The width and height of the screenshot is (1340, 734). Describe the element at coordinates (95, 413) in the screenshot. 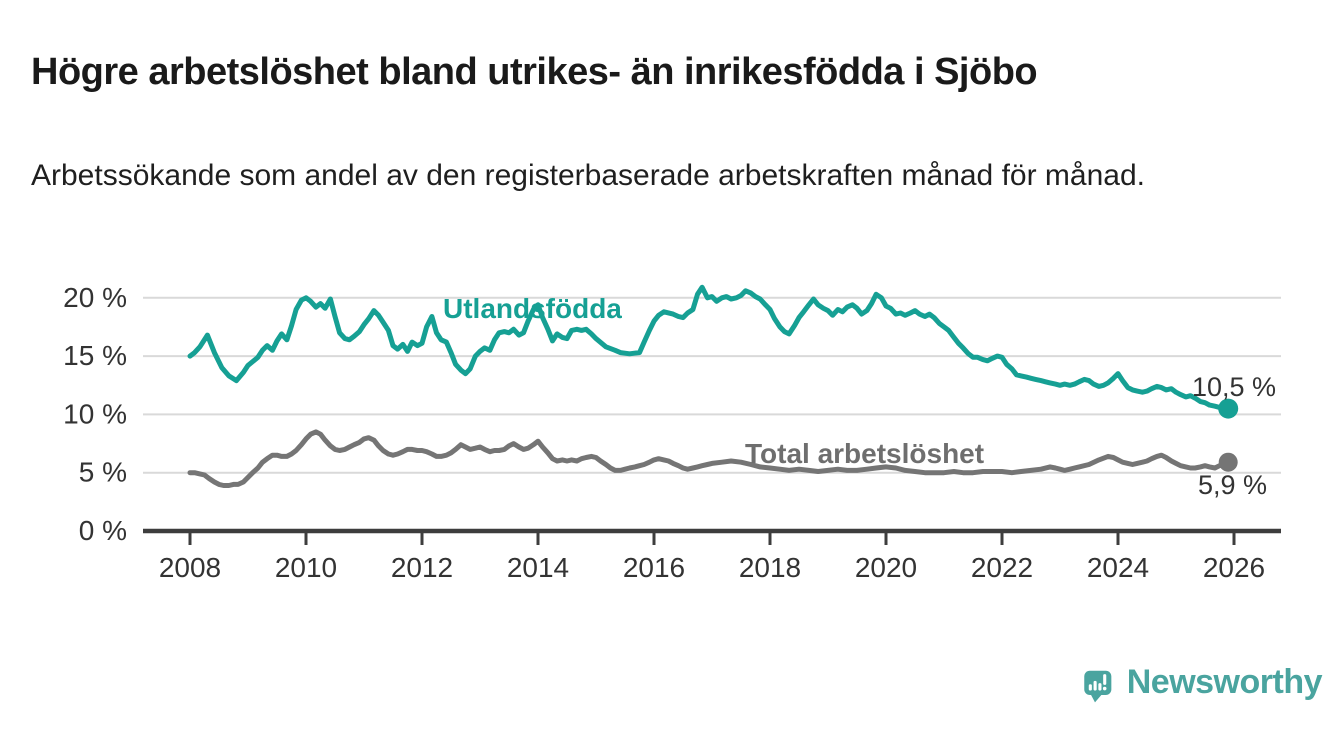

I see `y-axis-tick-label: 10 %` at that location.